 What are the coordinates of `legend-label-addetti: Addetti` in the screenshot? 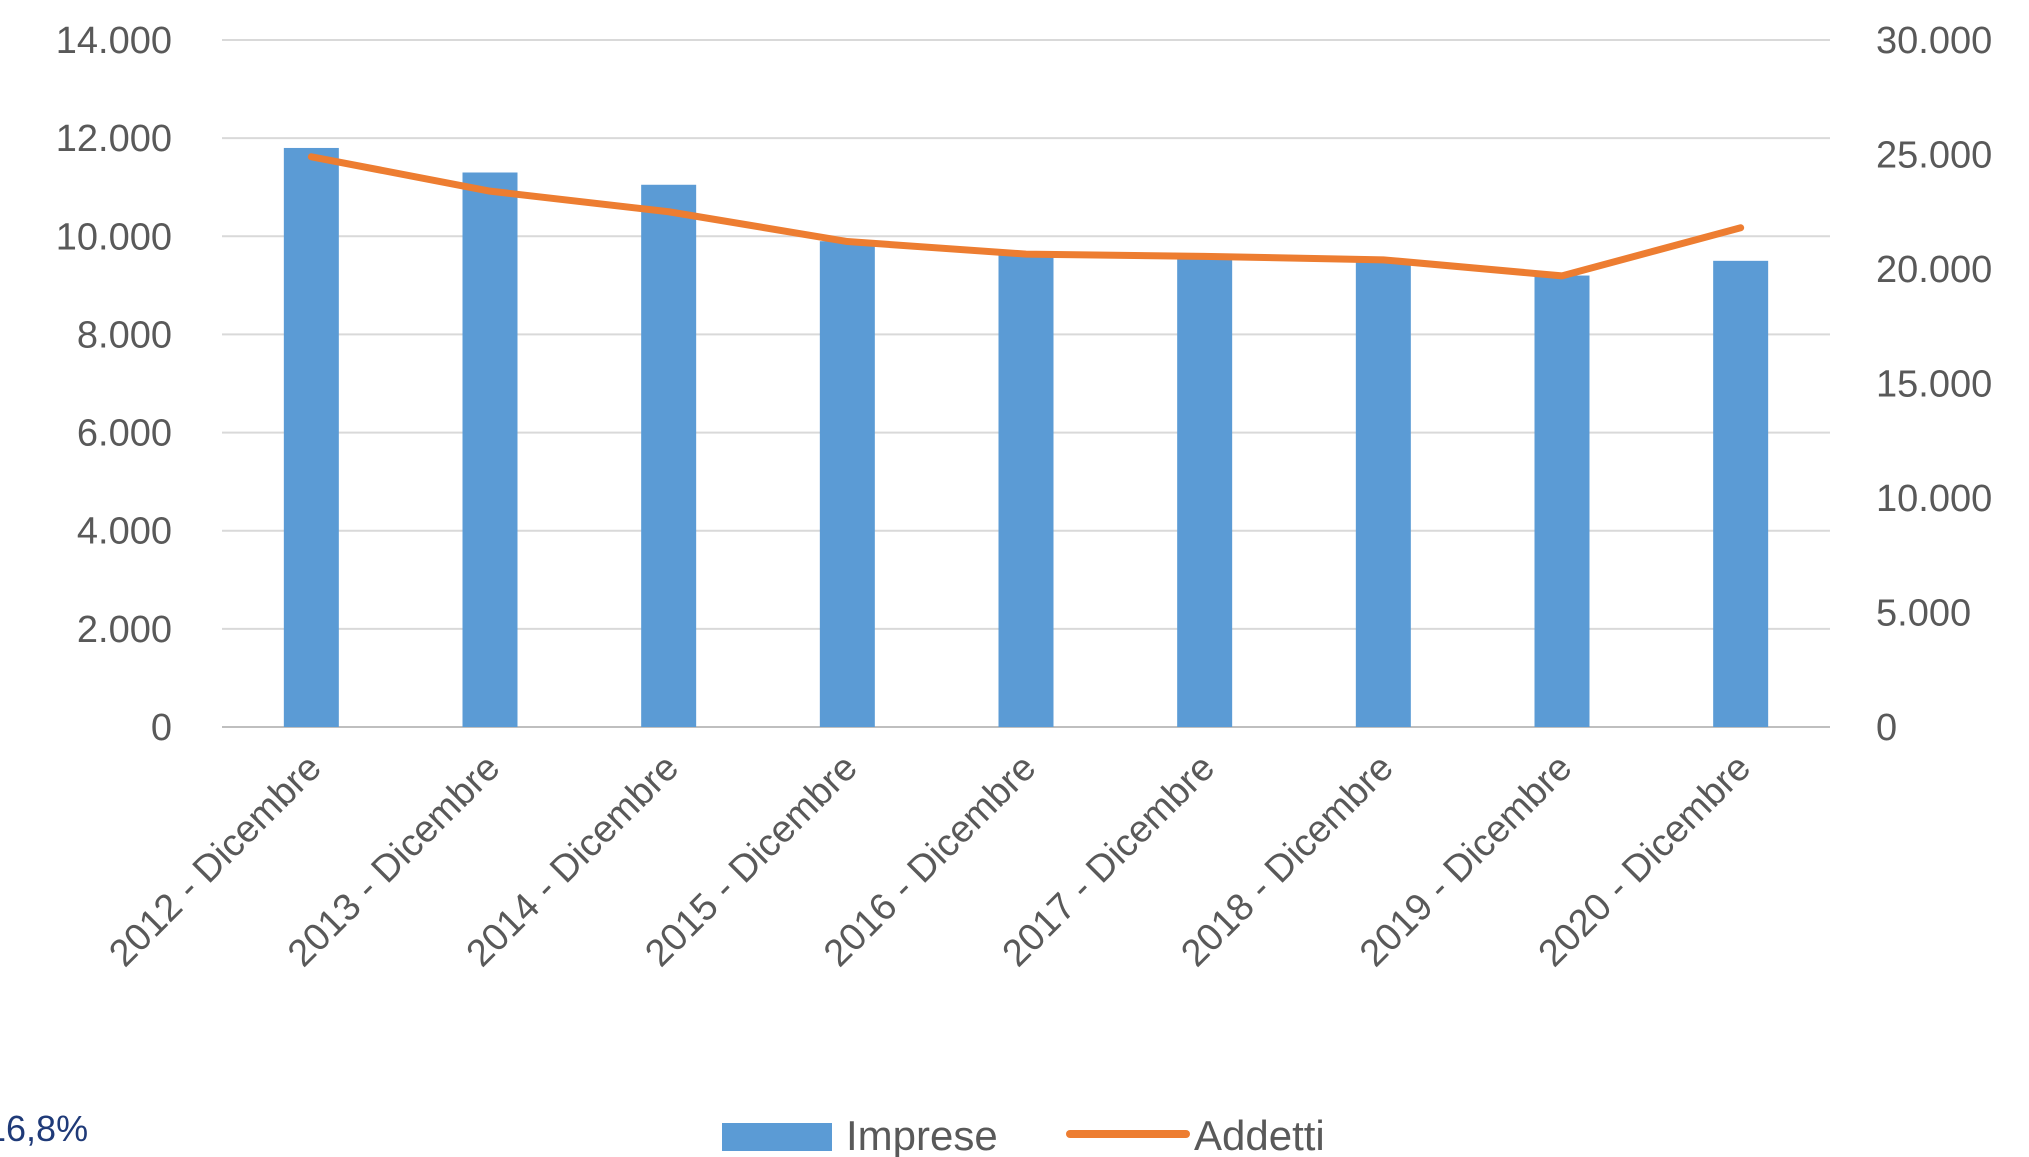 It's located at (1259, 1134).